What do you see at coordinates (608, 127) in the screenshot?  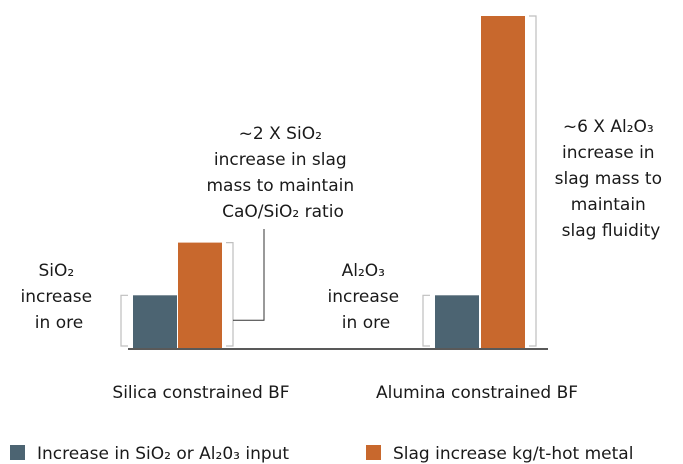 I see `annotation-alumina-slag-line: ~6 X Al₂O₃` at bounding box center [608, 127].